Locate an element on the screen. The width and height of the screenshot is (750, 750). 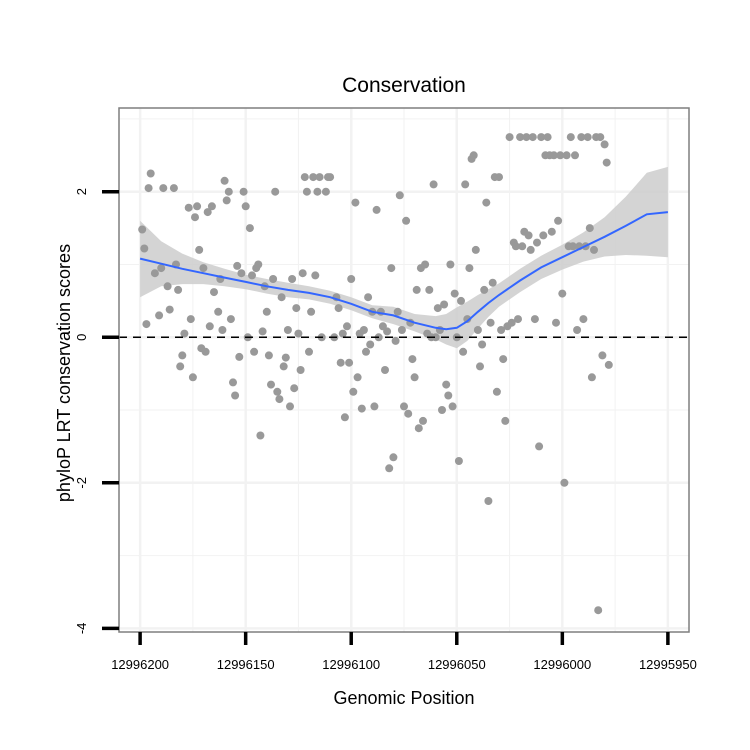
x-tick-label: 12995950 is located at coordinates (668, 664).